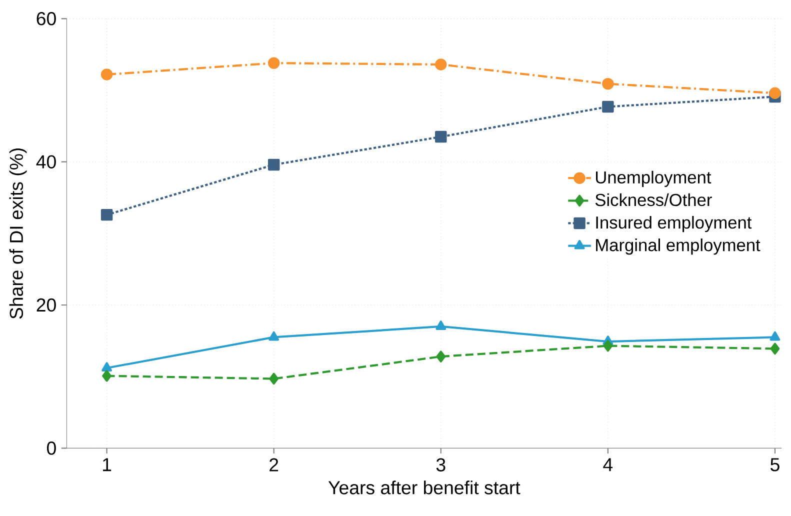  I want to click on y-tick-label: 20, so click(46, 305).